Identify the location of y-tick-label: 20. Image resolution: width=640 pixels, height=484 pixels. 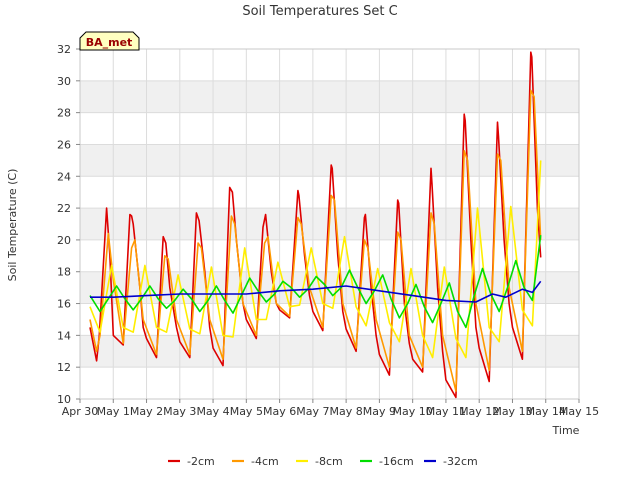
(64, 240).